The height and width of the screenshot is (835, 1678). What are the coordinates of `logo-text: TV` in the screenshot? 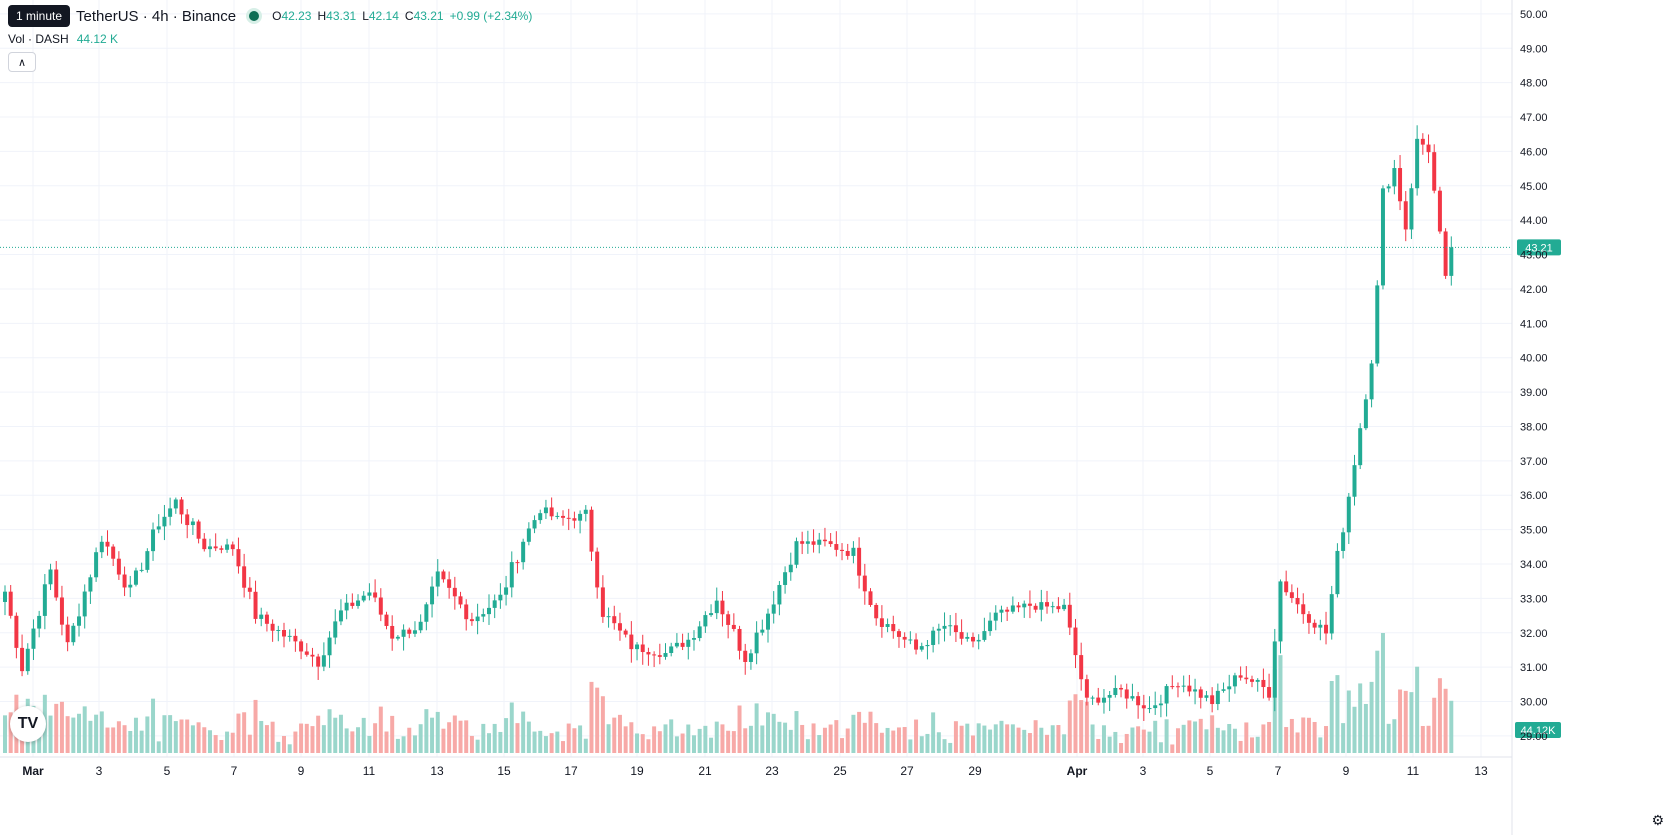 It's located at (28, 723).